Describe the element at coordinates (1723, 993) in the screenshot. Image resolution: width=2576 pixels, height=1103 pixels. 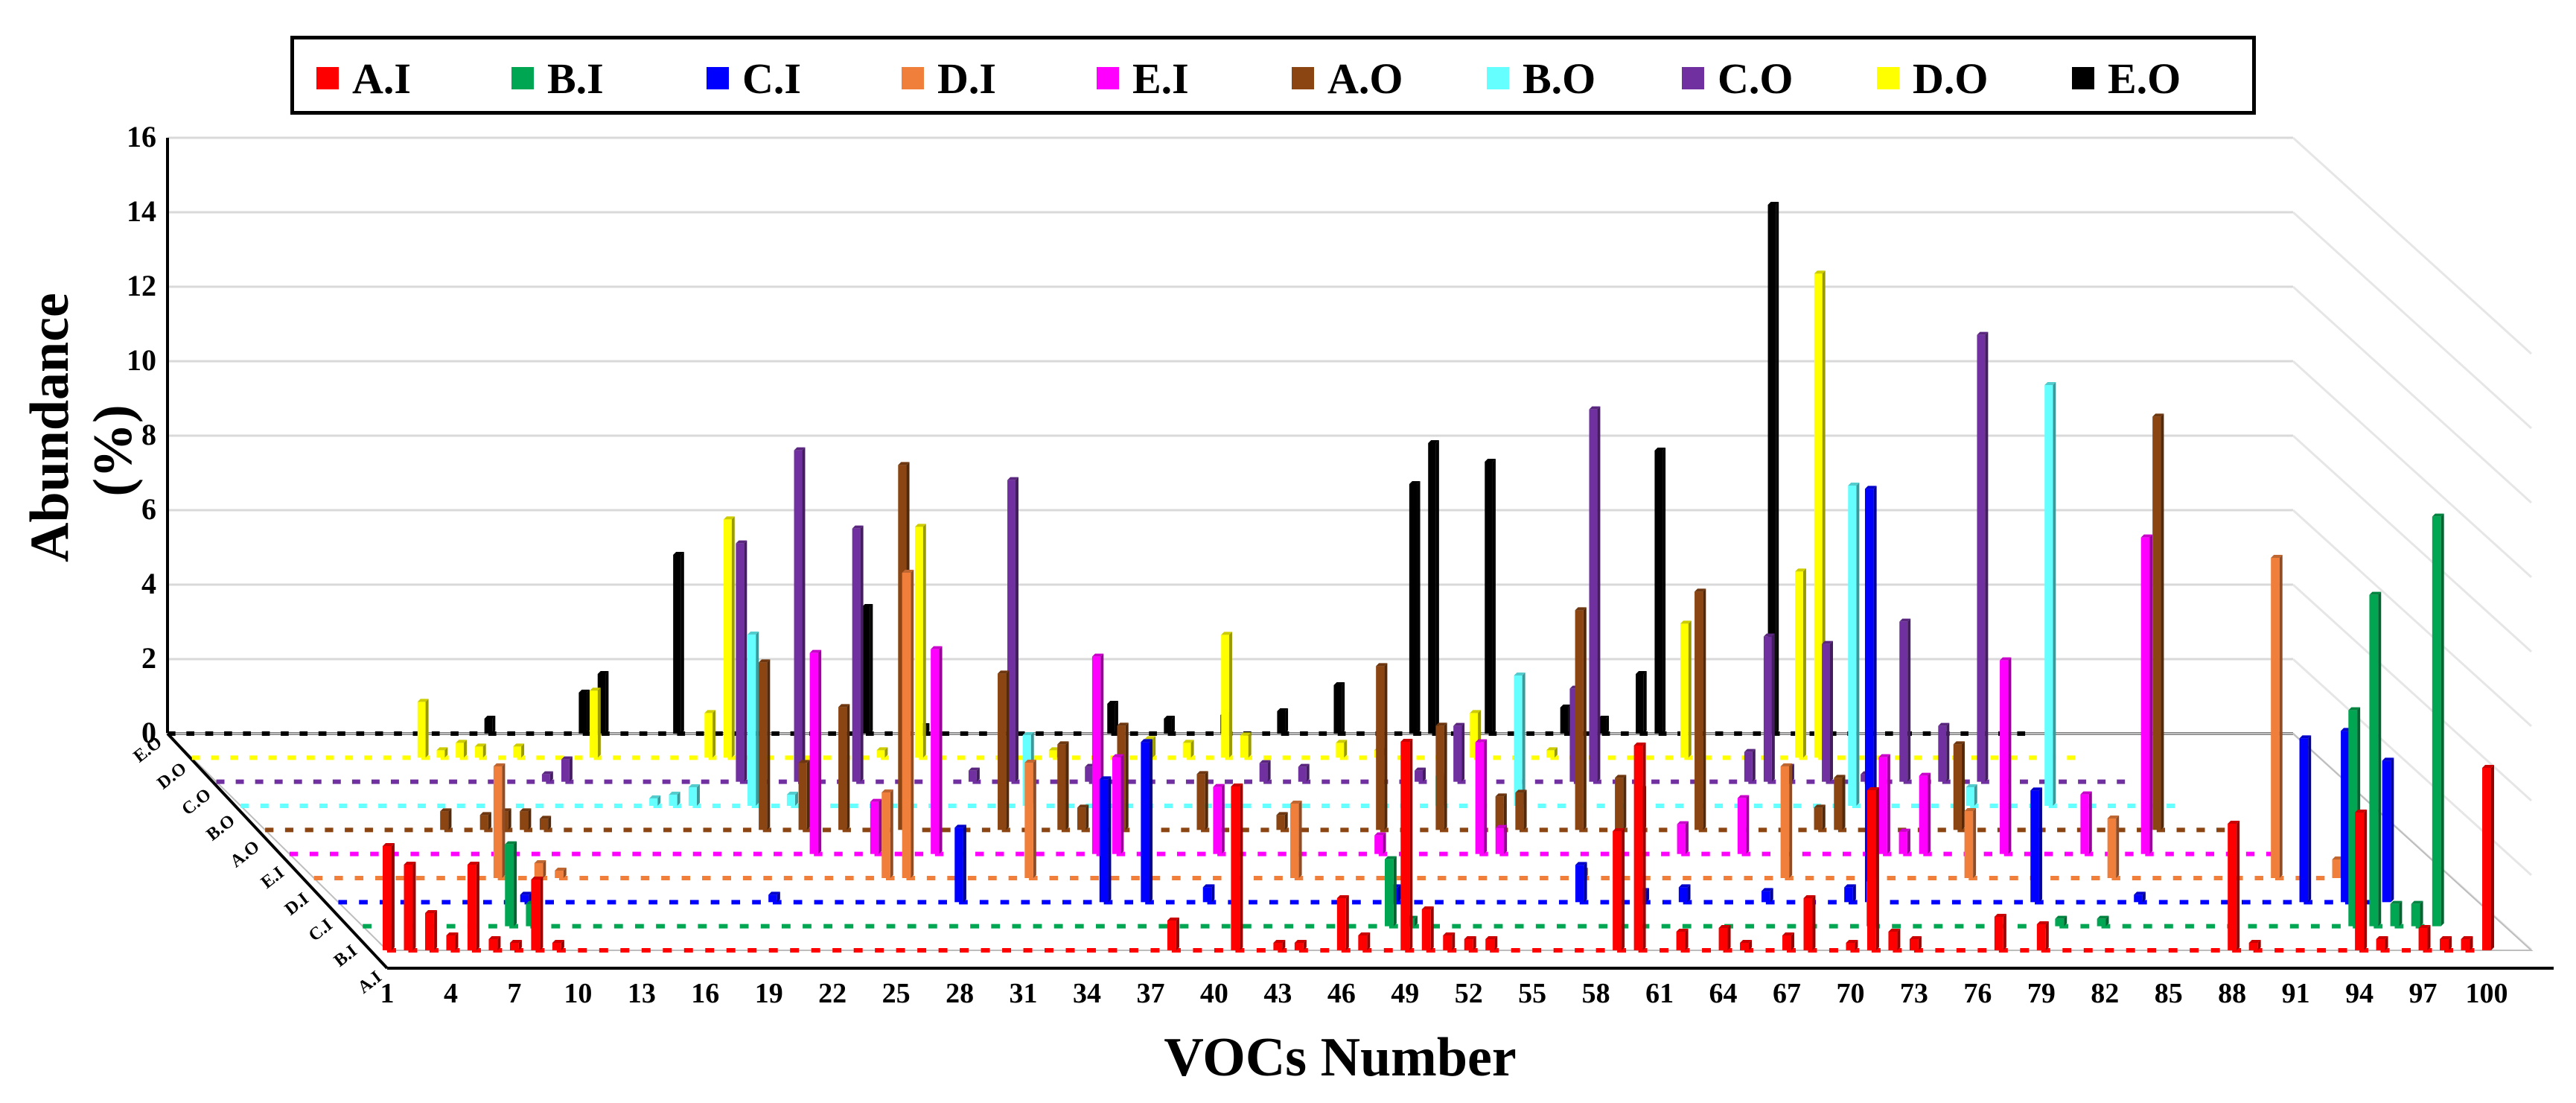
I see `x-tick-label: 64` at that location.